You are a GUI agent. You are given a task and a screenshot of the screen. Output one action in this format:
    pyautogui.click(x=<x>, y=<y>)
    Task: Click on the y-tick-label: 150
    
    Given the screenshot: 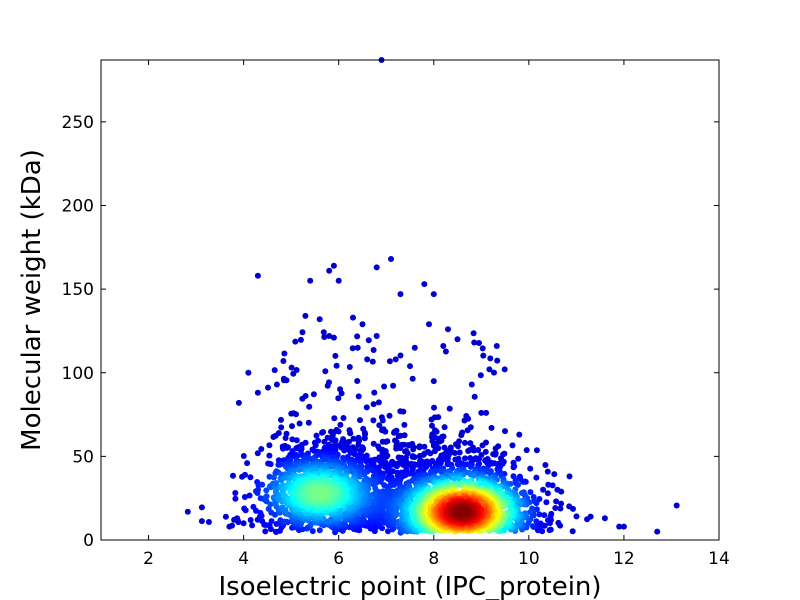 What is the action you would take?
    pyautogui.click(x=78, y=290)
    